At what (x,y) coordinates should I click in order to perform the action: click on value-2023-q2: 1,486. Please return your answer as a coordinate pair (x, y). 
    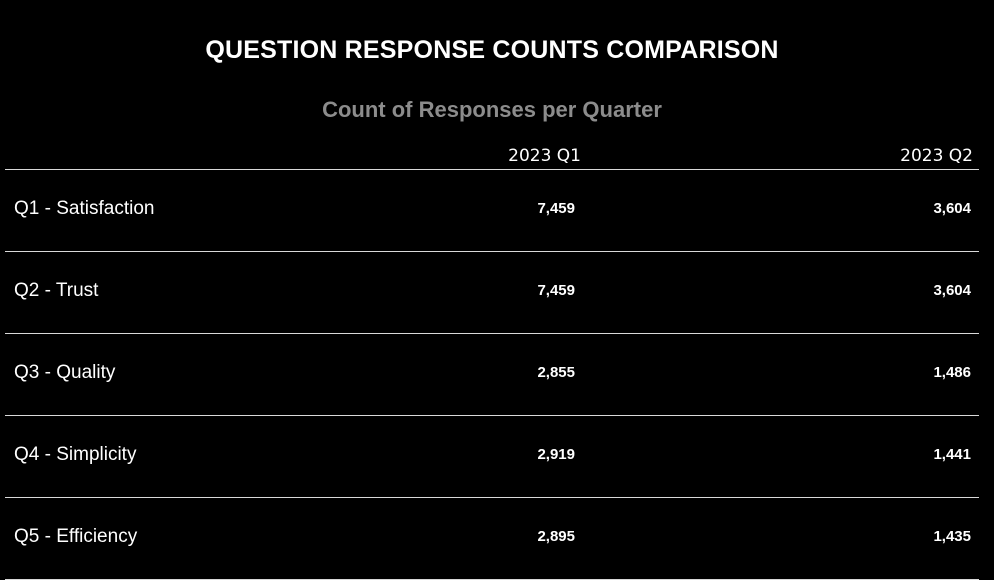
    Looking at the image, I should click on (952, 372).